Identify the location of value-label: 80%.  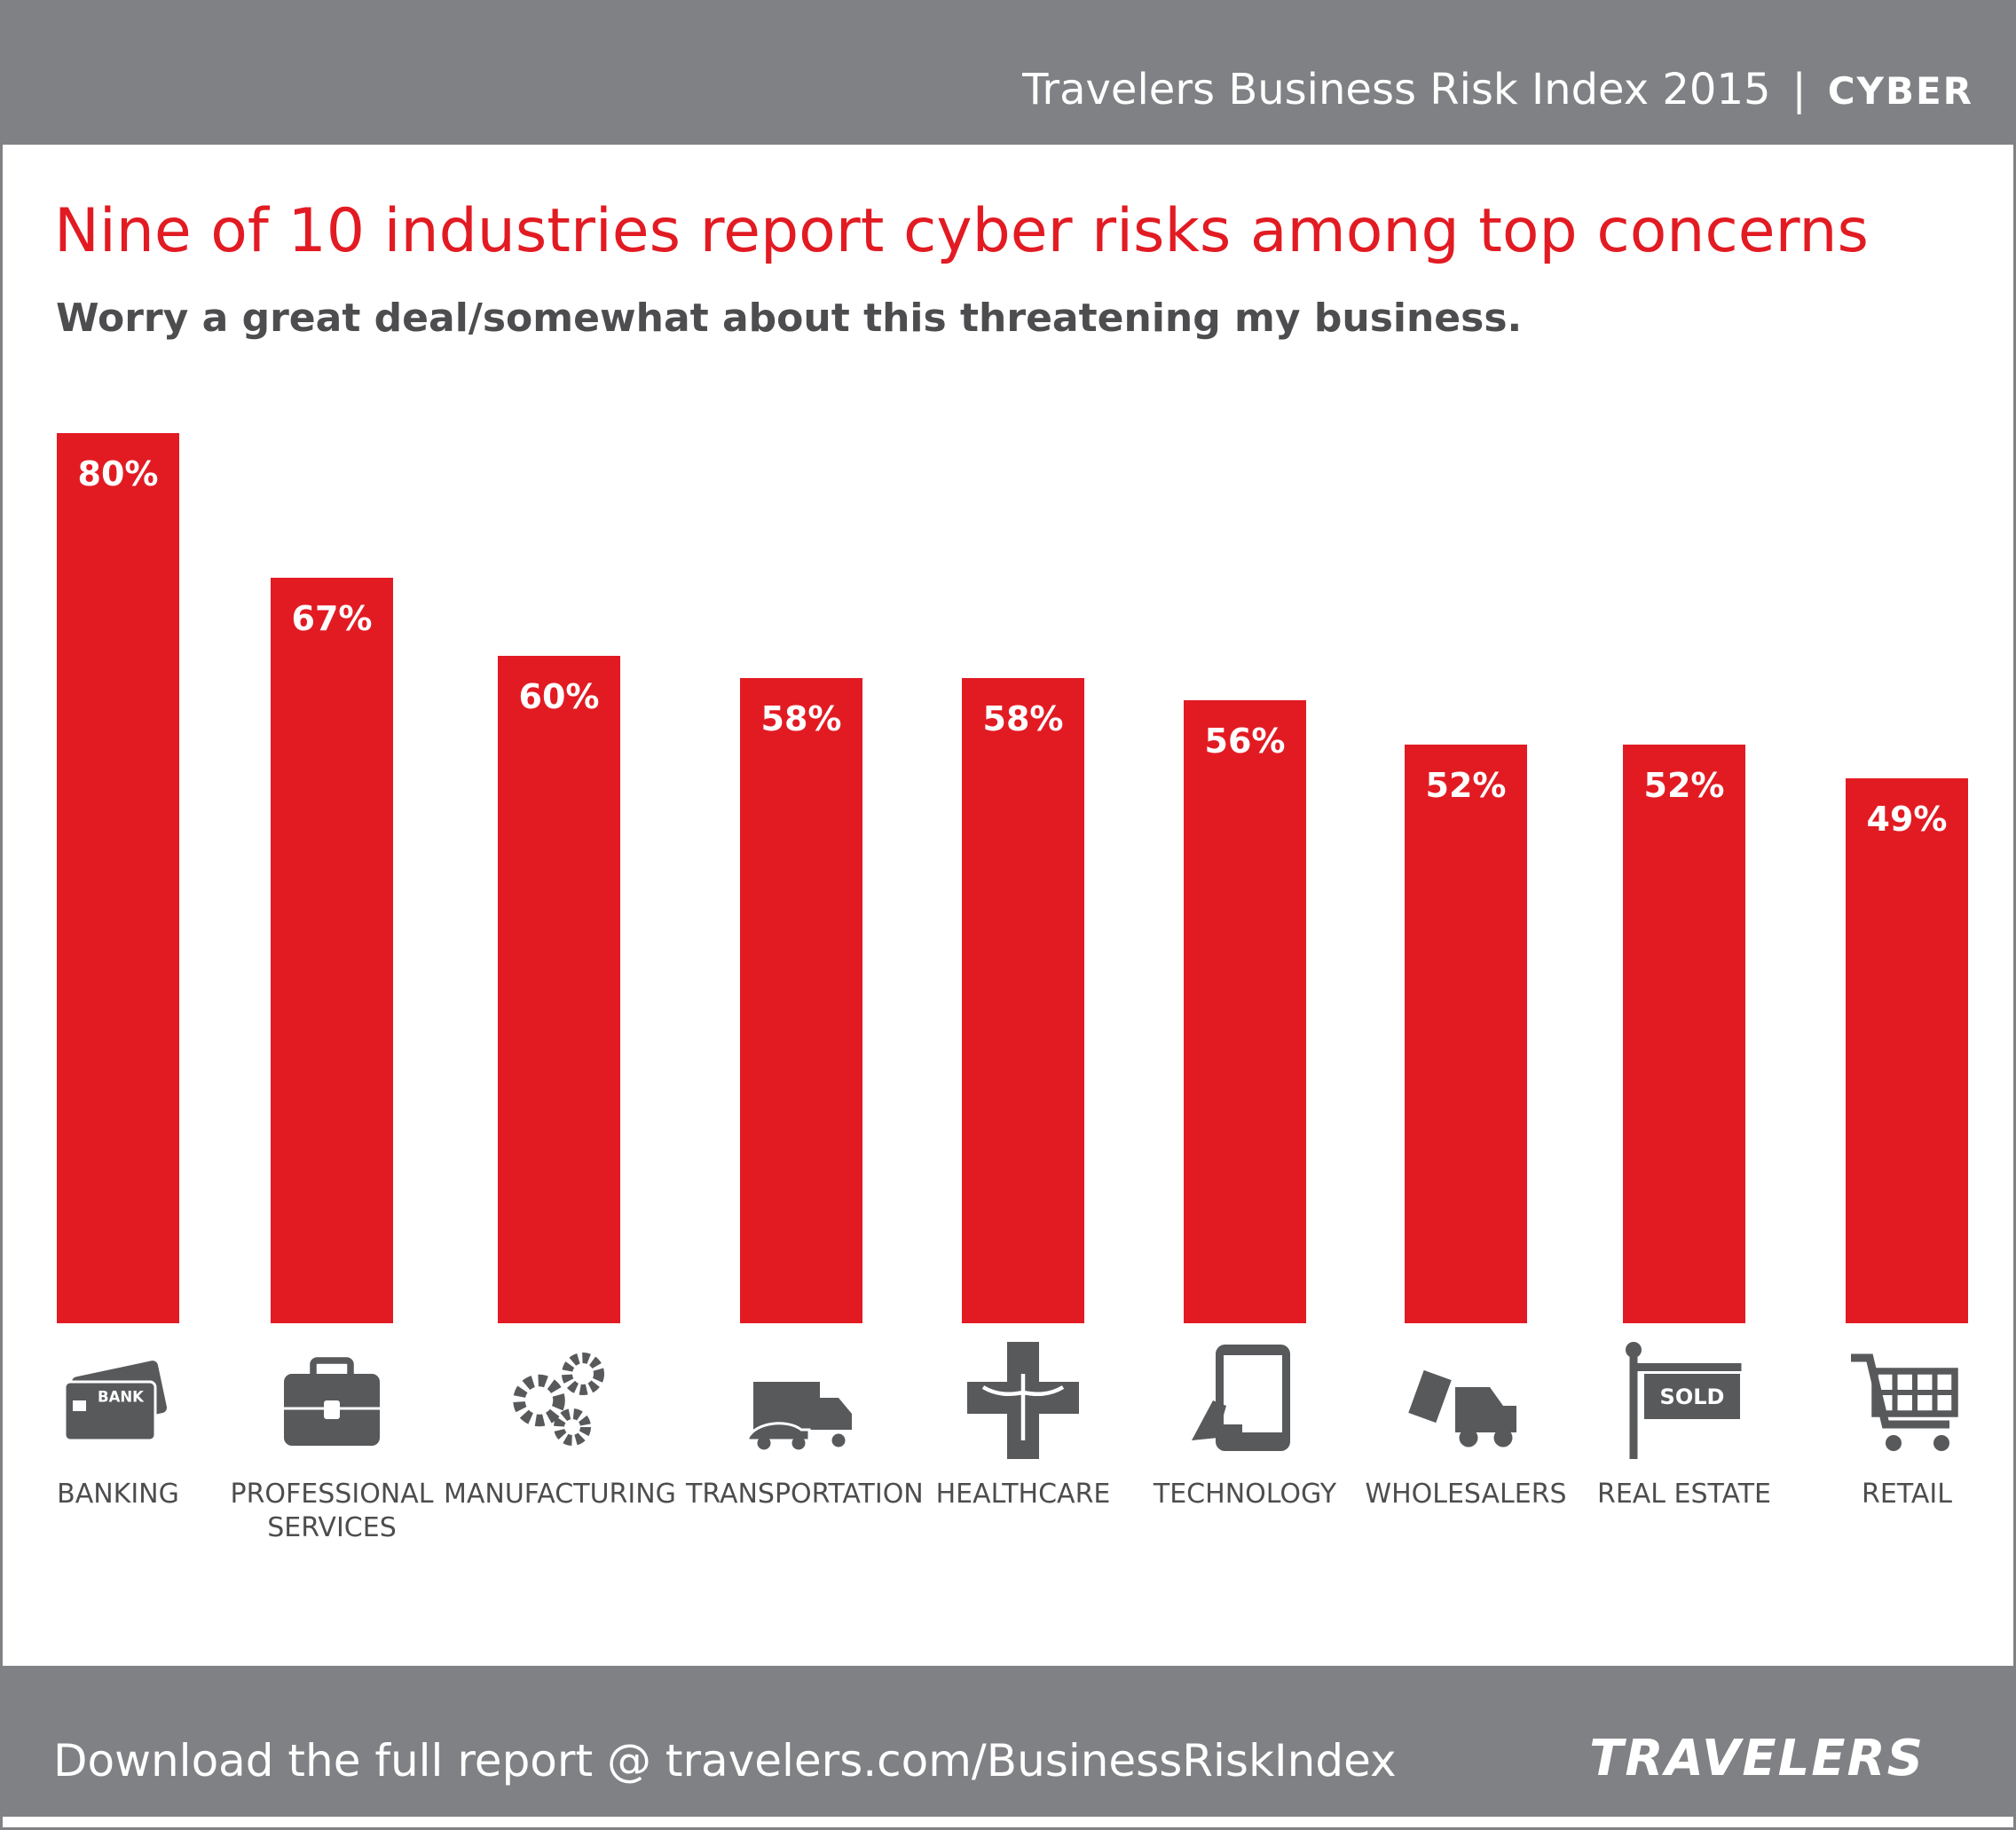
(118, 474).